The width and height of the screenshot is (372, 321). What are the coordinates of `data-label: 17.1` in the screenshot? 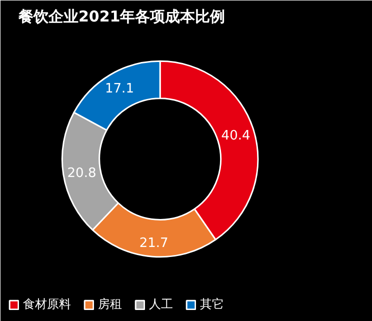 It's located at (119, 88).